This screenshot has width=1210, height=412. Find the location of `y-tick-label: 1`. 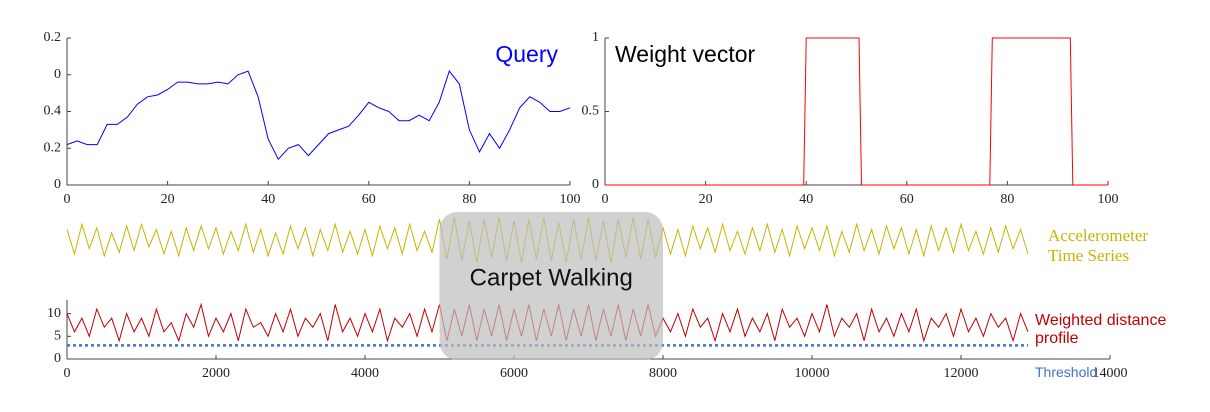

y-tick-label: 1 is located at coordinates (595, 37).